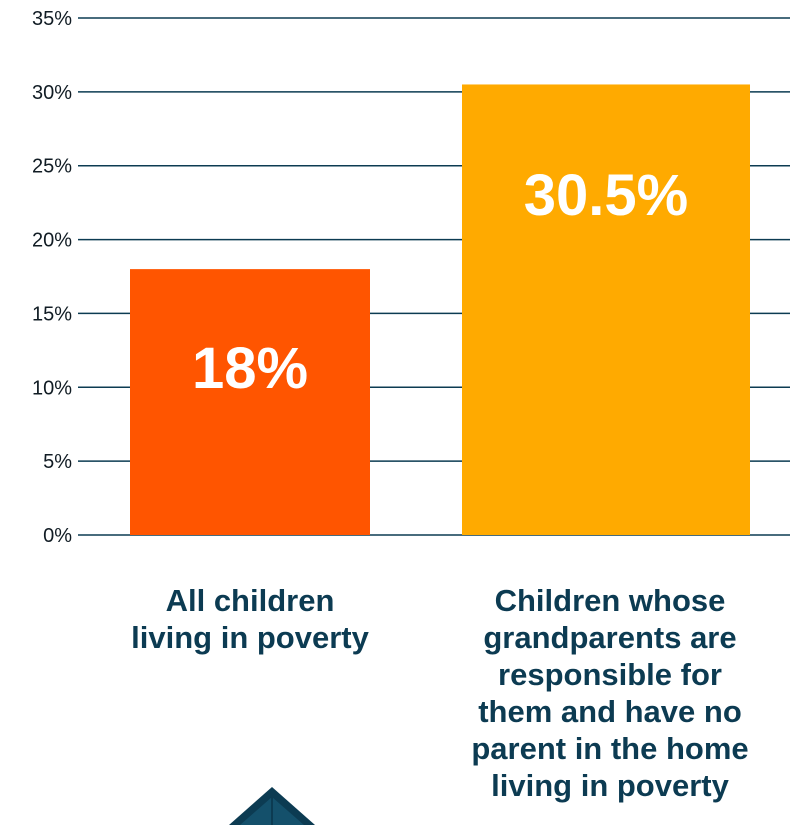  I want to click on data-label: 30.5%, so click(606, 195).